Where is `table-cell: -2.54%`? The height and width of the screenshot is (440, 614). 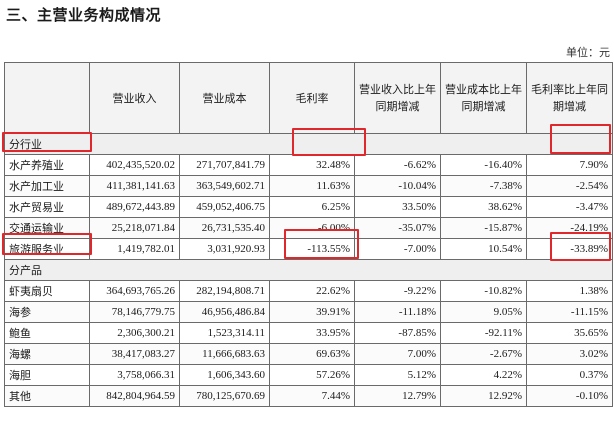 table-cell: -2.54% is located at coordinates (569, 186).